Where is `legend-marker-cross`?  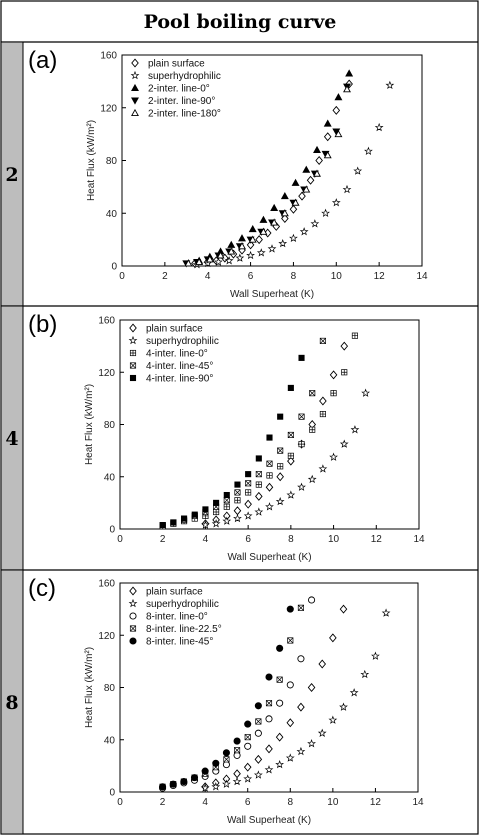
legend-marker-cross is located at coordinates (133, 353).